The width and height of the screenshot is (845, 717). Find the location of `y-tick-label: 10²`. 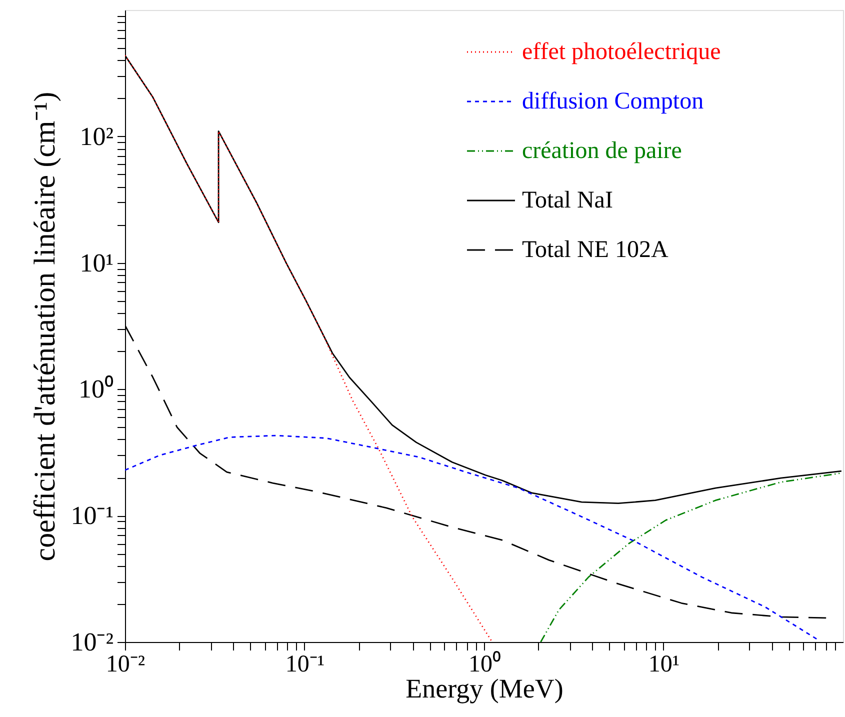

y-tick-label: 10² is located at coordinates (97, 136).